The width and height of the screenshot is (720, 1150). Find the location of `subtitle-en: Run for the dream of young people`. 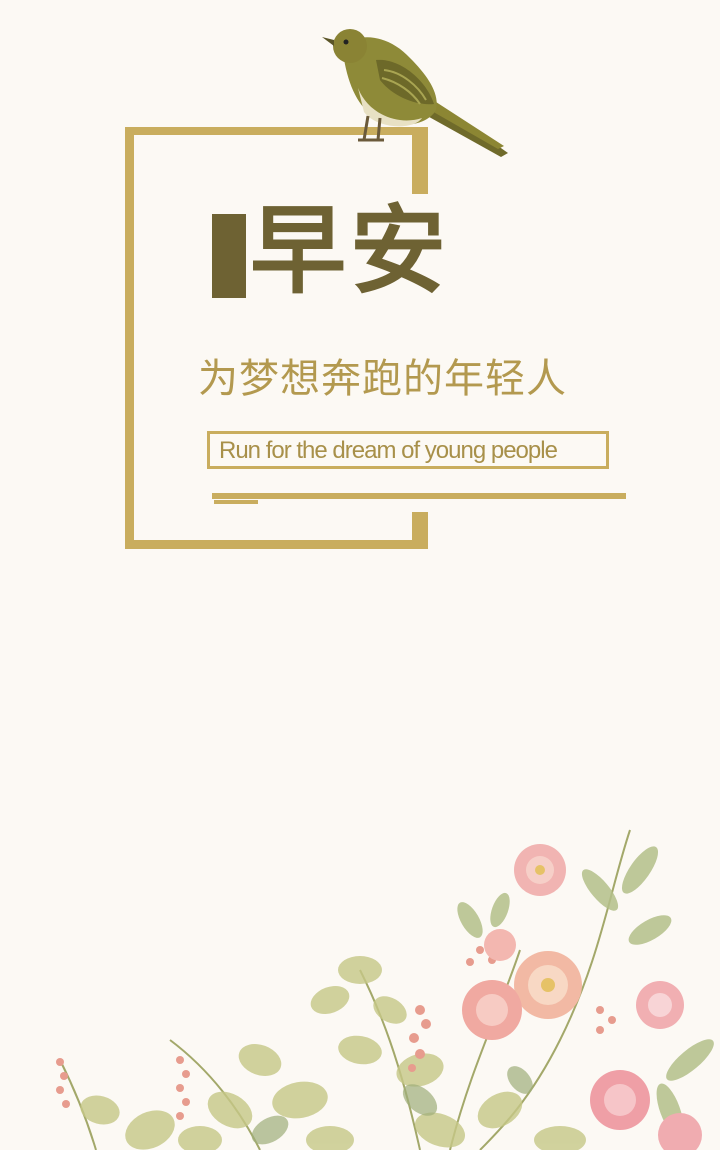

subtitle-en: Run for the dream of young people is located at coordinates (388, 450).